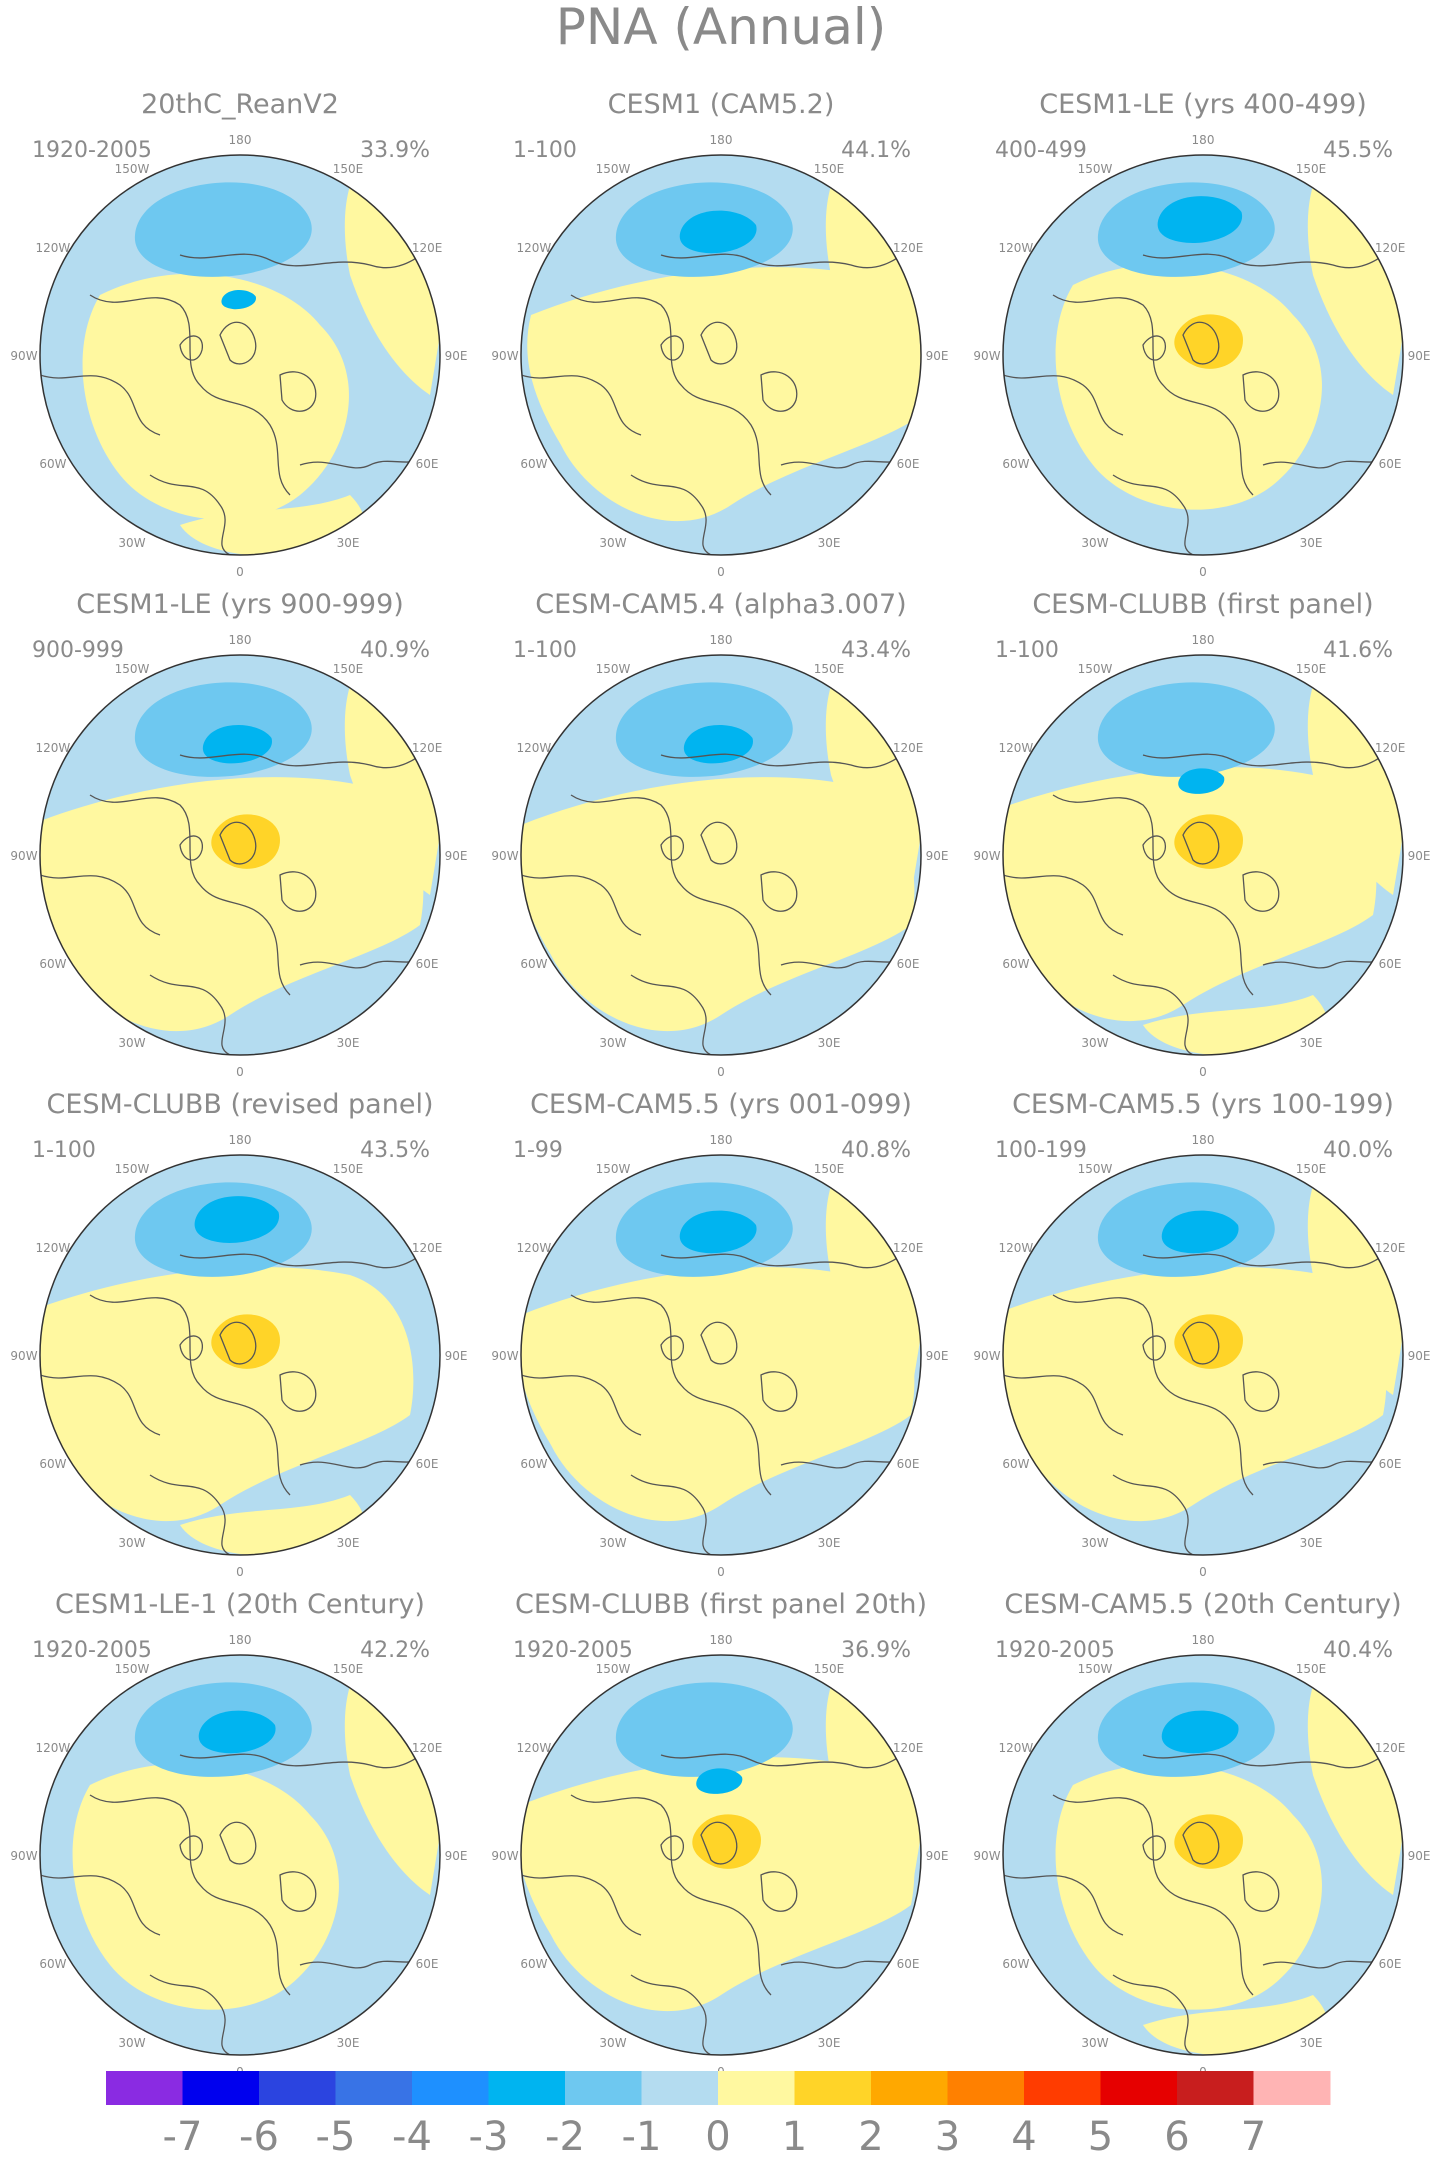 Image resolution: width=1442 pixels, height=2168 pixels. Describe the element at coordinates (348, 543) in the screenshot. I see `longitude-label: 30E` at that location.